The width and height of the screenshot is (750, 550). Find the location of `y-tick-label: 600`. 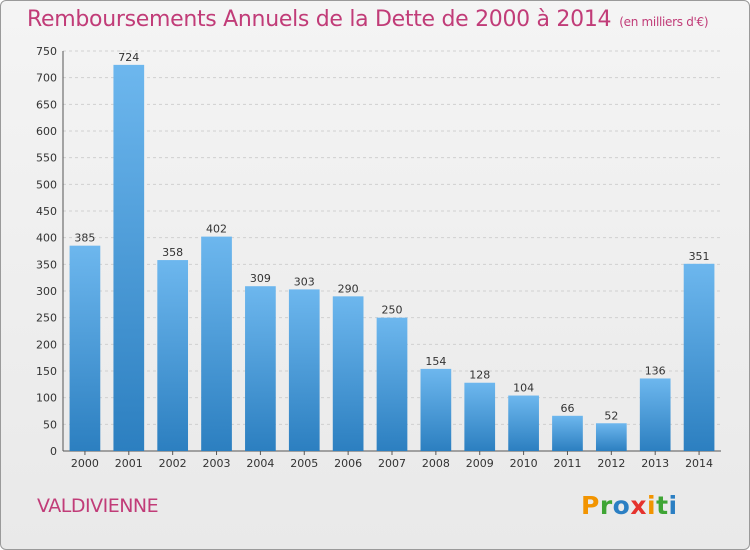

y-tick-label: 600 is located at coordinates (46, 131).